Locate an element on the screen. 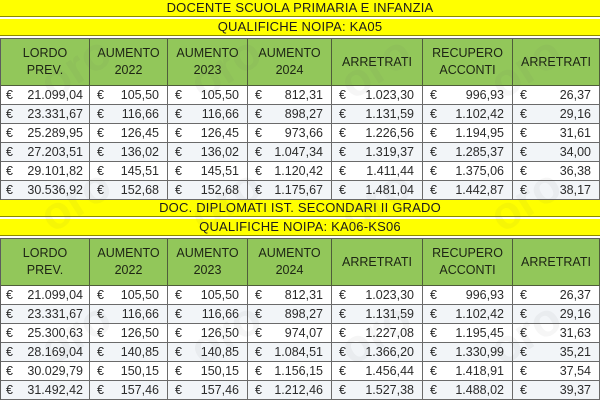 The width and height of the screenshot is (600, 400). data-cell: €29.101,82 is located at coordinates (45, 171).